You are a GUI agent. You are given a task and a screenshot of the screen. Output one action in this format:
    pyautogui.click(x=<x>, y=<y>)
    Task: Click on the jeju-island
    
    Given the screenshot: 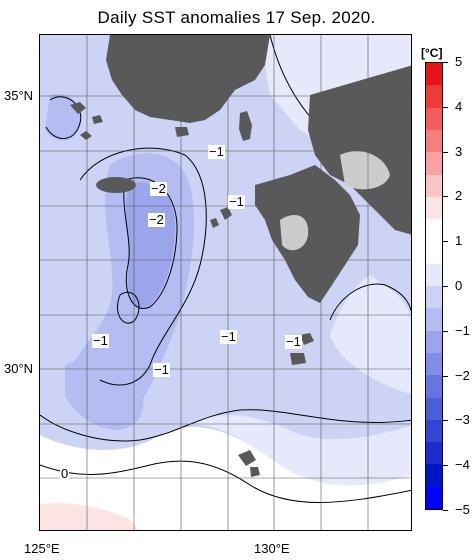 What is the action you would take?
    pyautogui.click(x=116, y=185)
    